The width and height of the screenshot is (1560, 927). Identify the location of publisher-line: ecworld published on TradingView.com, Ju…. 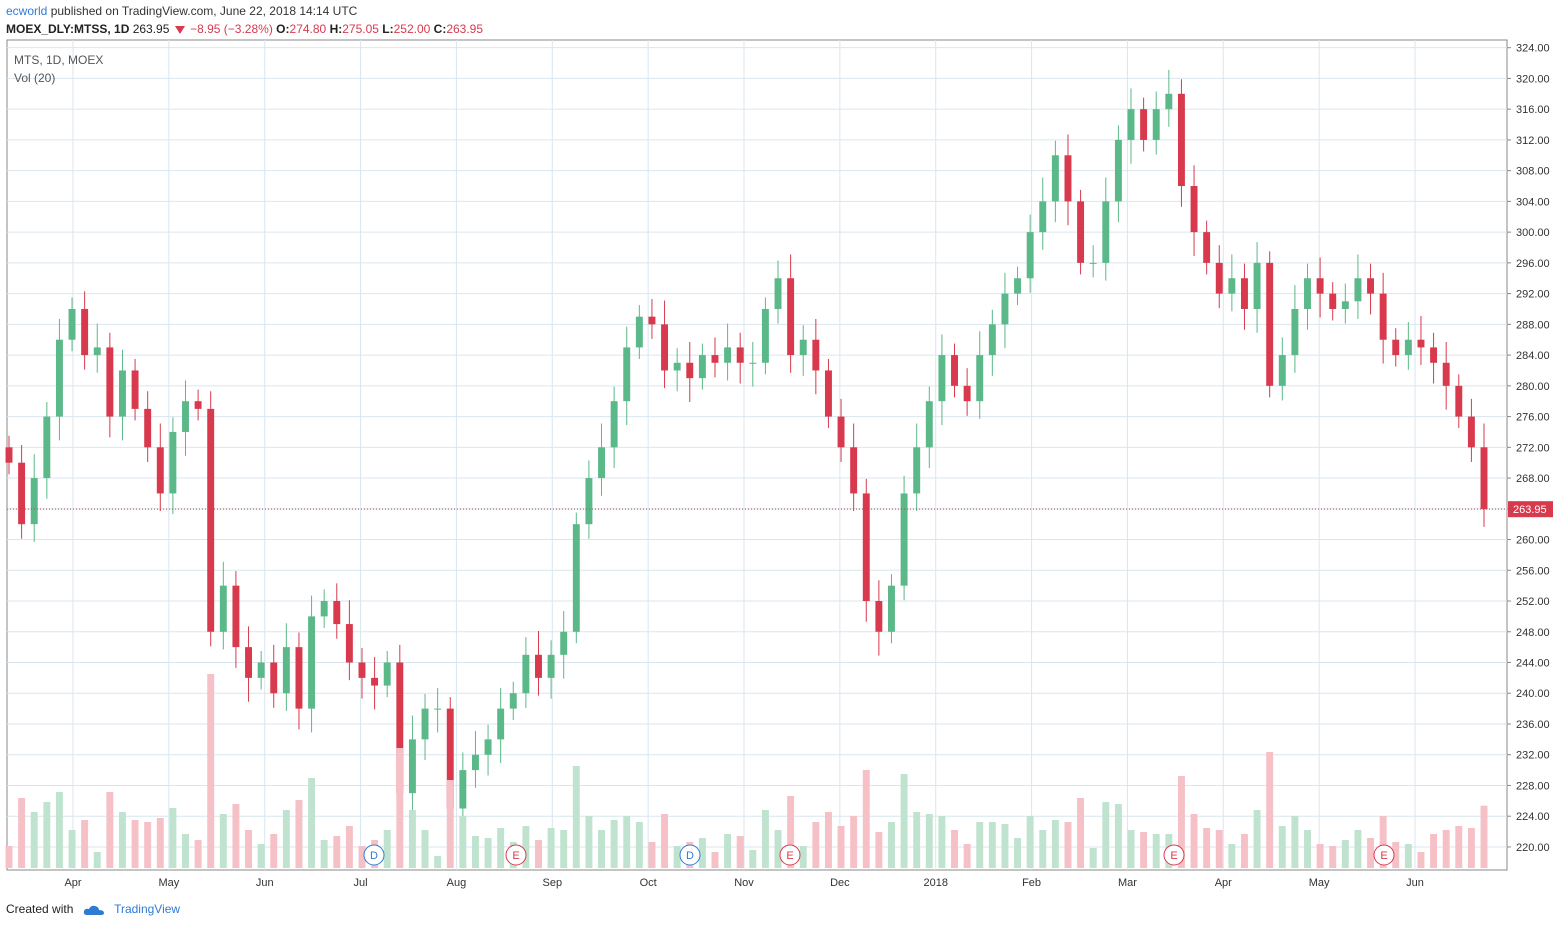
(181, 11).